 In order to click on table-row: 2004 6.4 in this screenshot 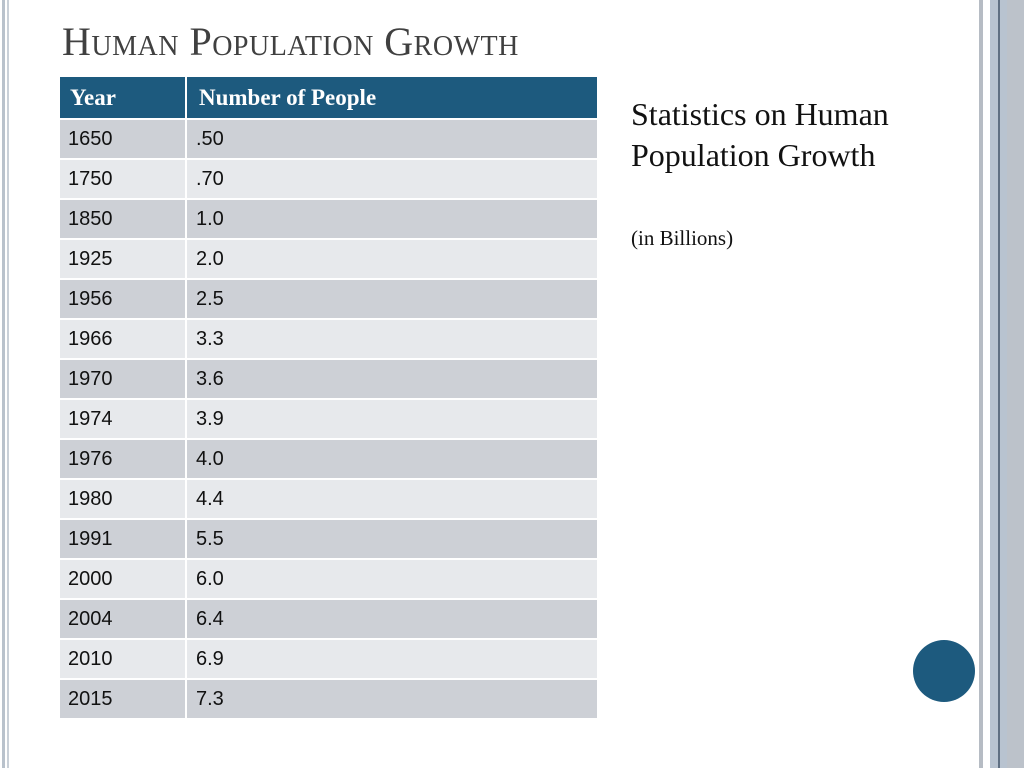, I will do `click(328, 618)`.